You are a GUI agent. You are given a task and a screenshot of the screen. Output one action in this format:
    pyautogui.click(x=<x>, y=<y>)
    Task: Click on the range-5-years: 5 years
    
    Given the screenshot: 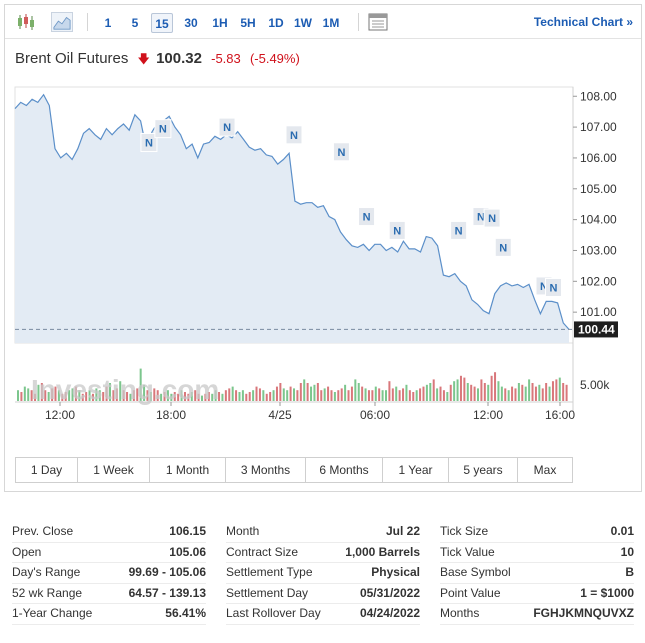 What is the action you would take?
    pyautogui.click(x=483, y=470)
    